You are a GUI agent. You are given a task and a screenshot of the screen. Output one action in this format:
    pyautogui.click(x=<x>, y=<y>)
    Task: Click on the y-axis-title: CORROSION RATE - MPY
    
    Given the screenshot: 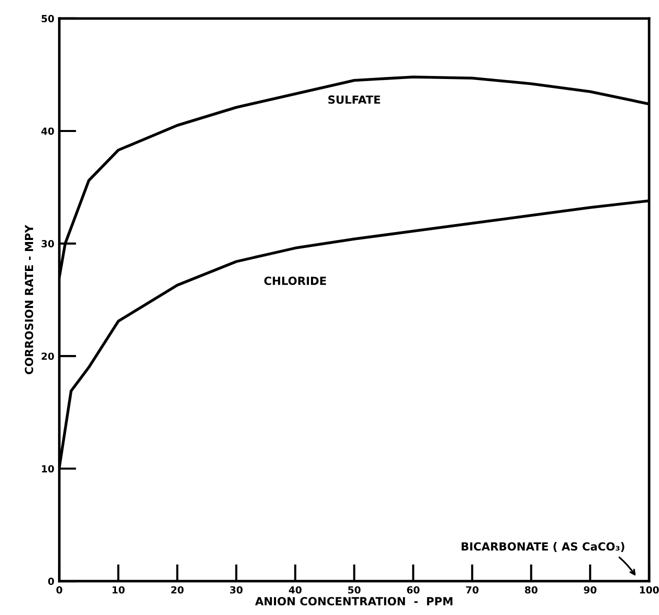 What is the action you would take?
    pyautogui.click(x=29, y=299)
    